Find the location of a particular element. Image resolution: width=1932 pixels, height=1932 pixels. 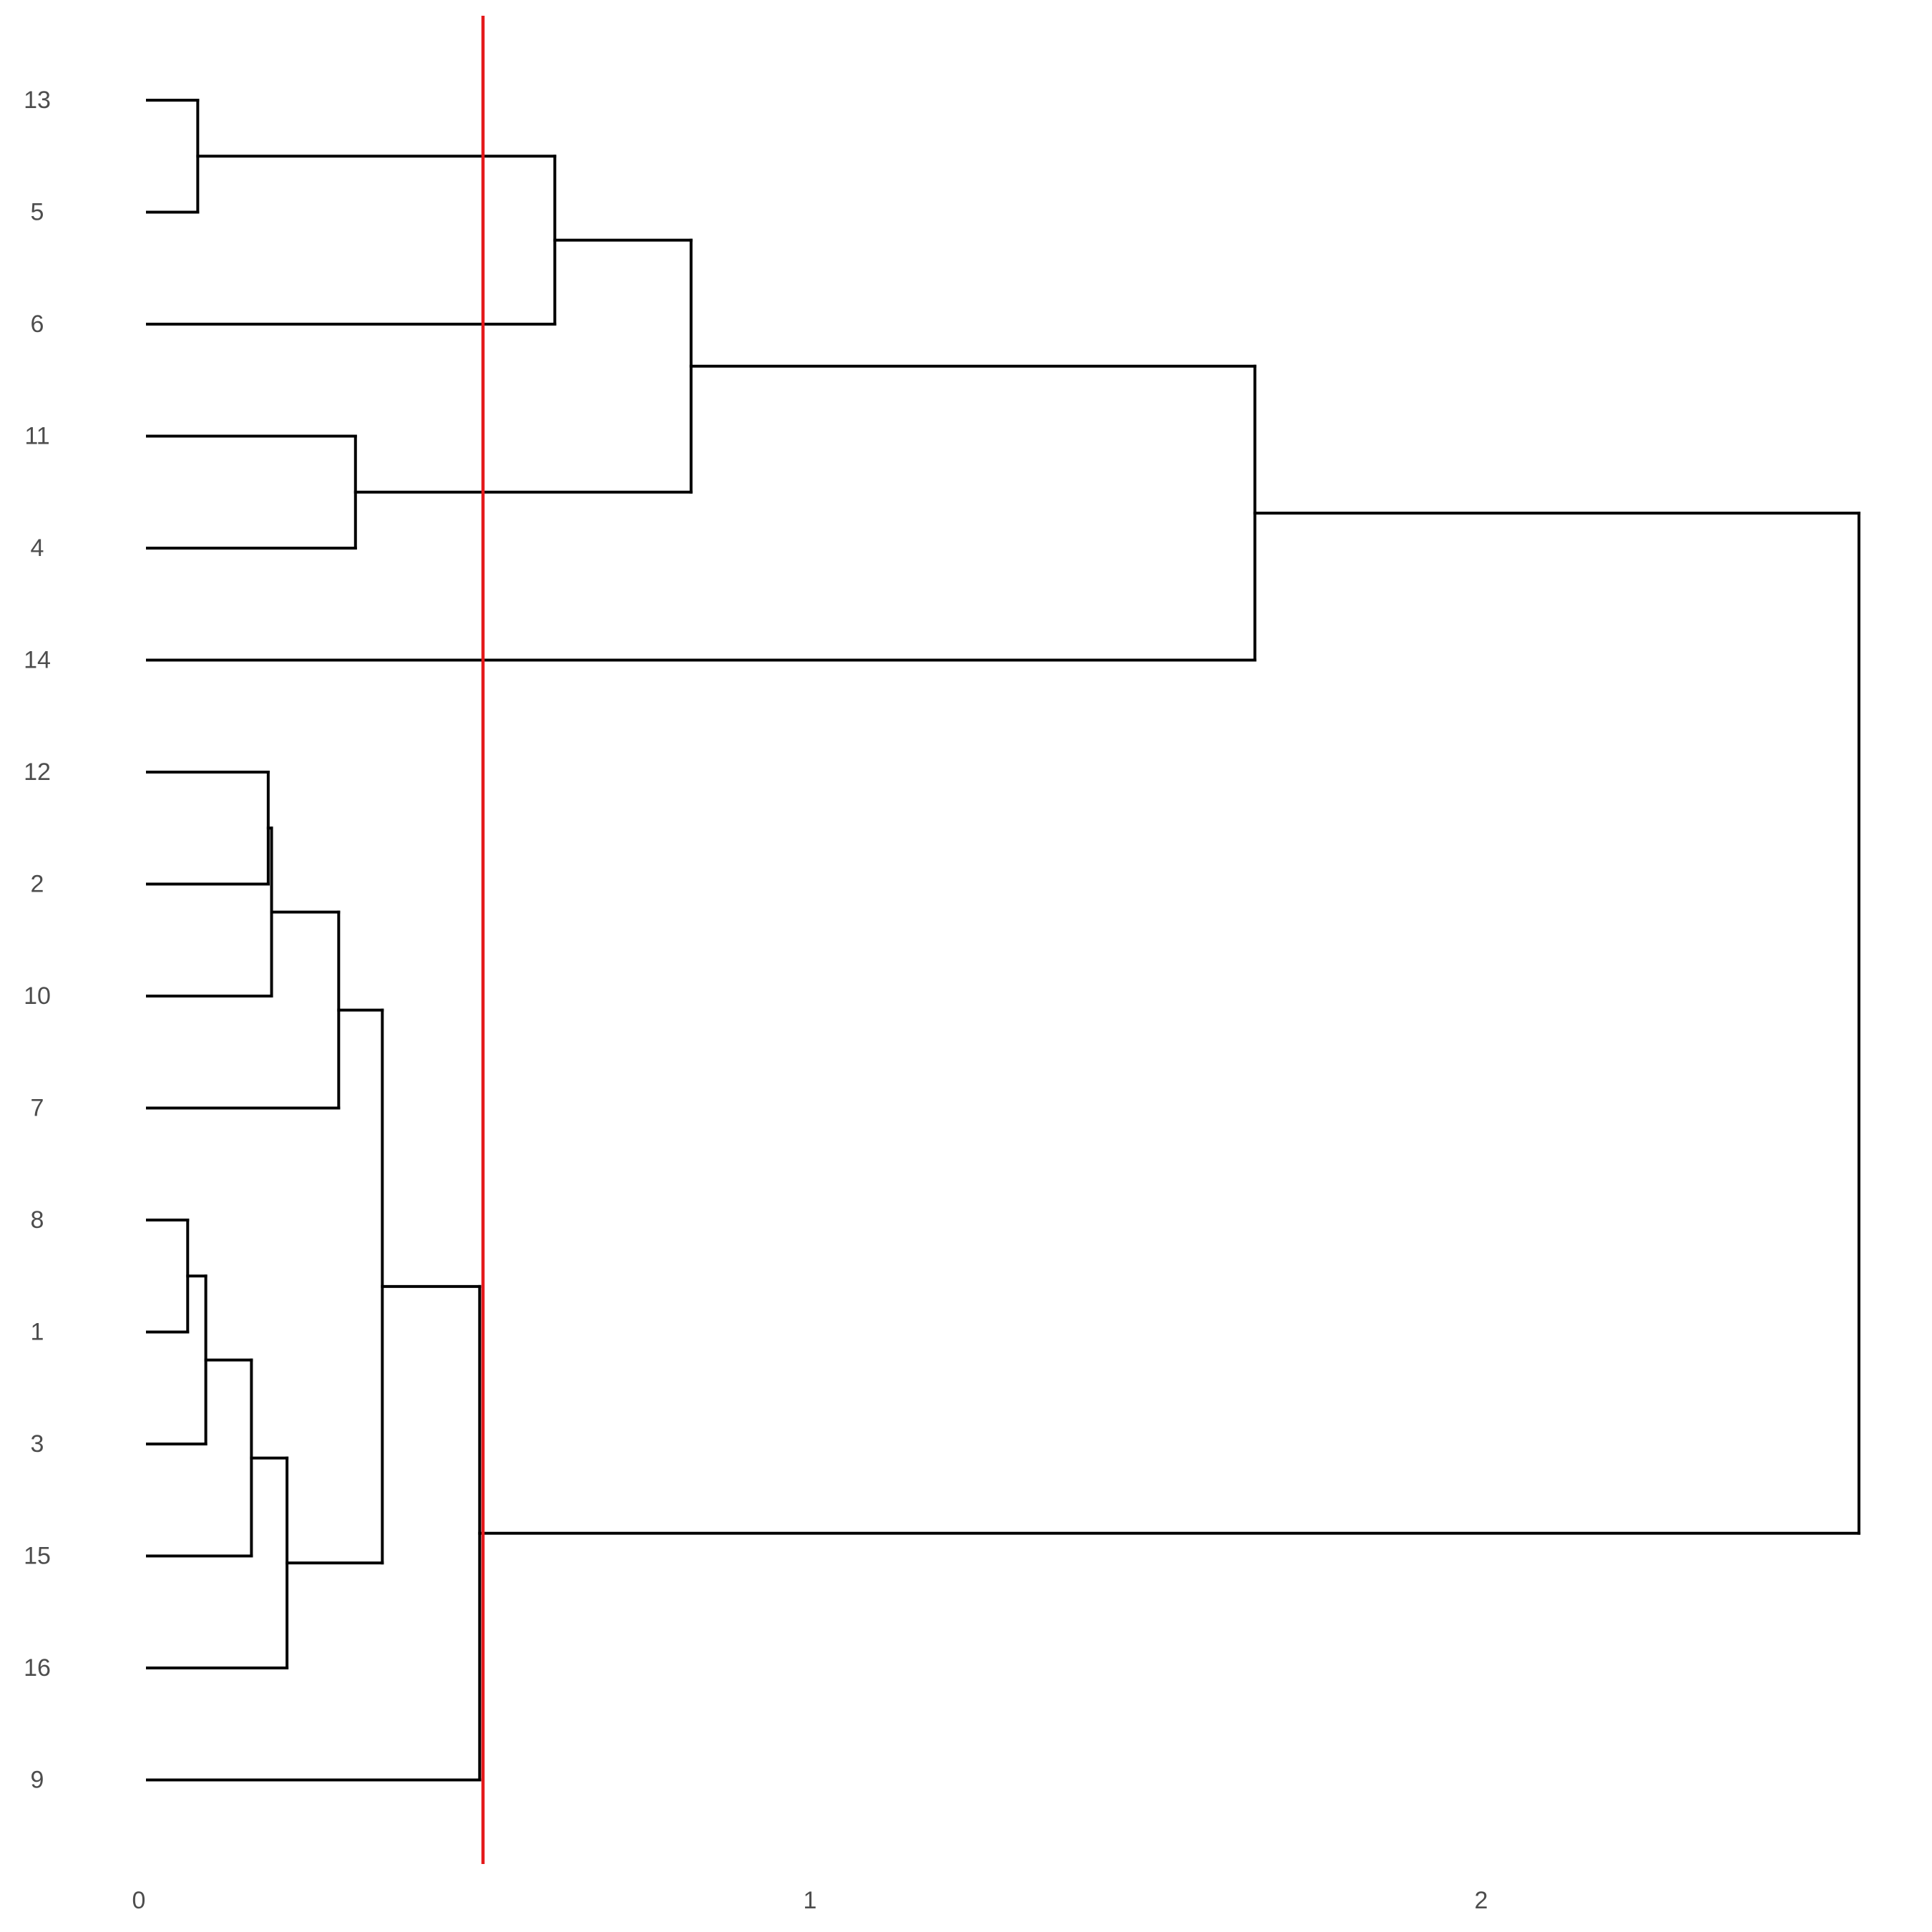

leaf-label-8: 8 is located at coordinates (37, 1220).